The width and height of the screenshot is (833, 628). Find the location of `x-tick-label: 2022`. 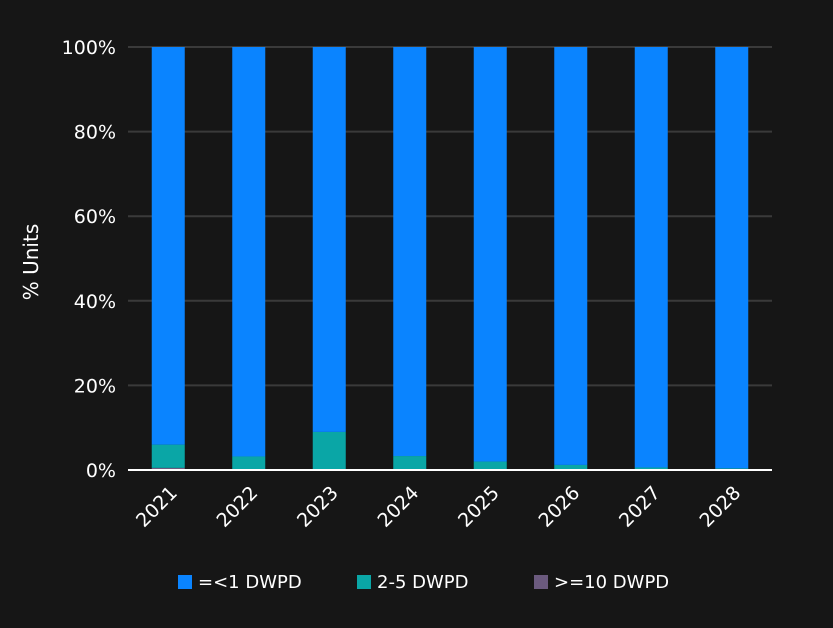

x-tick-label: 2022 is located at coordinates (238, 507).